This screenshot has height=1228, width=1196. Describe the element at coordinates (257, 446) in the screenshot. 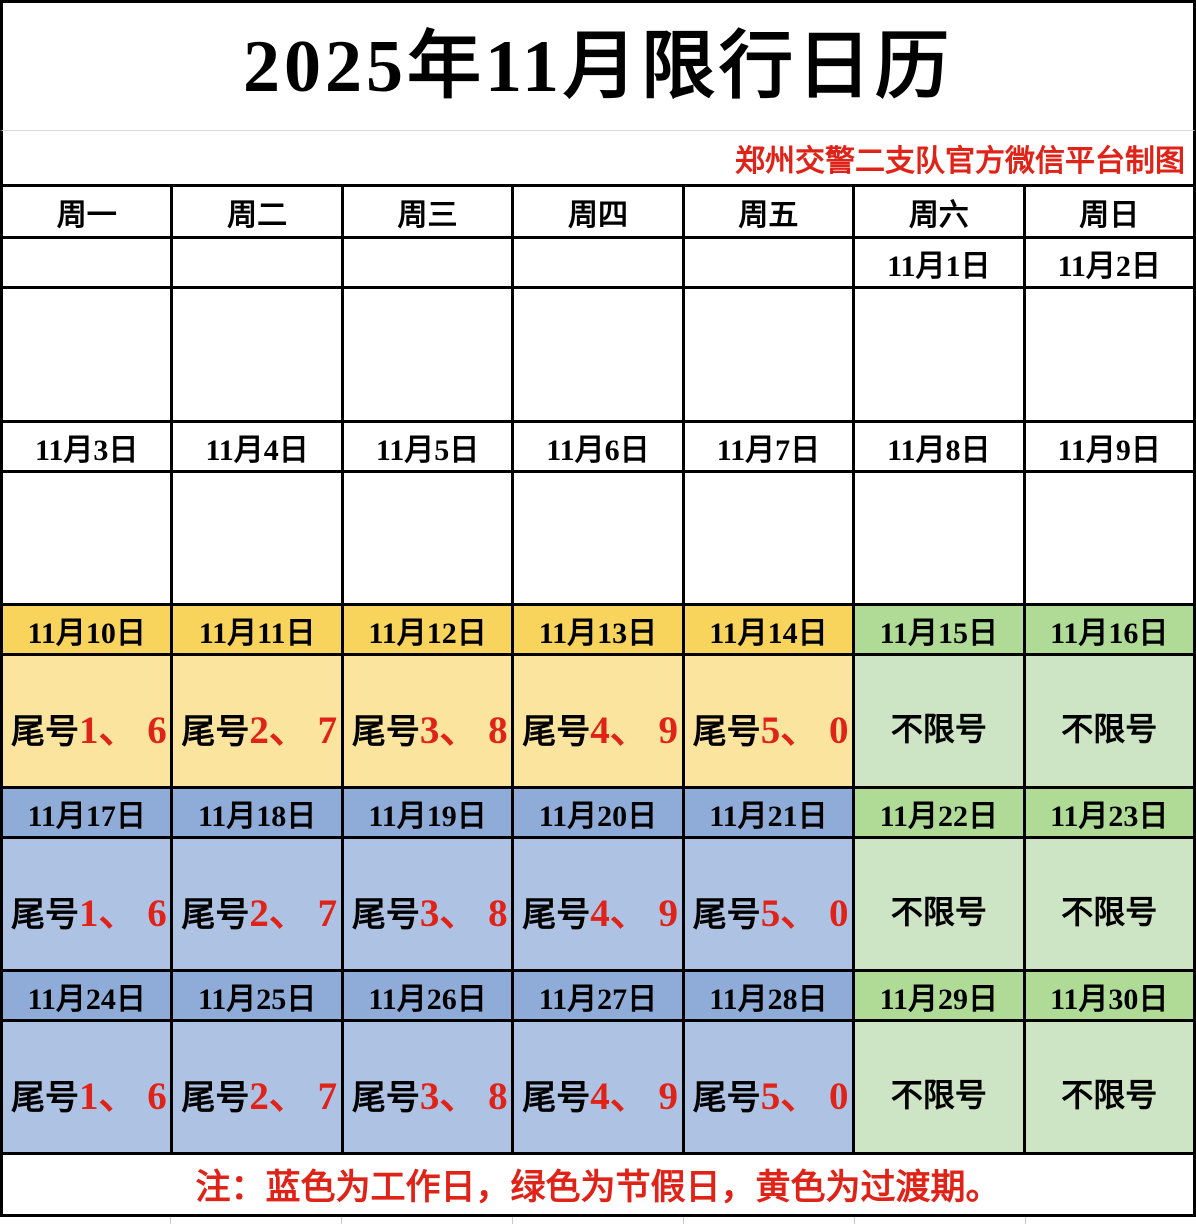

I see `date-cell-nov4: 11月4日` at that location.